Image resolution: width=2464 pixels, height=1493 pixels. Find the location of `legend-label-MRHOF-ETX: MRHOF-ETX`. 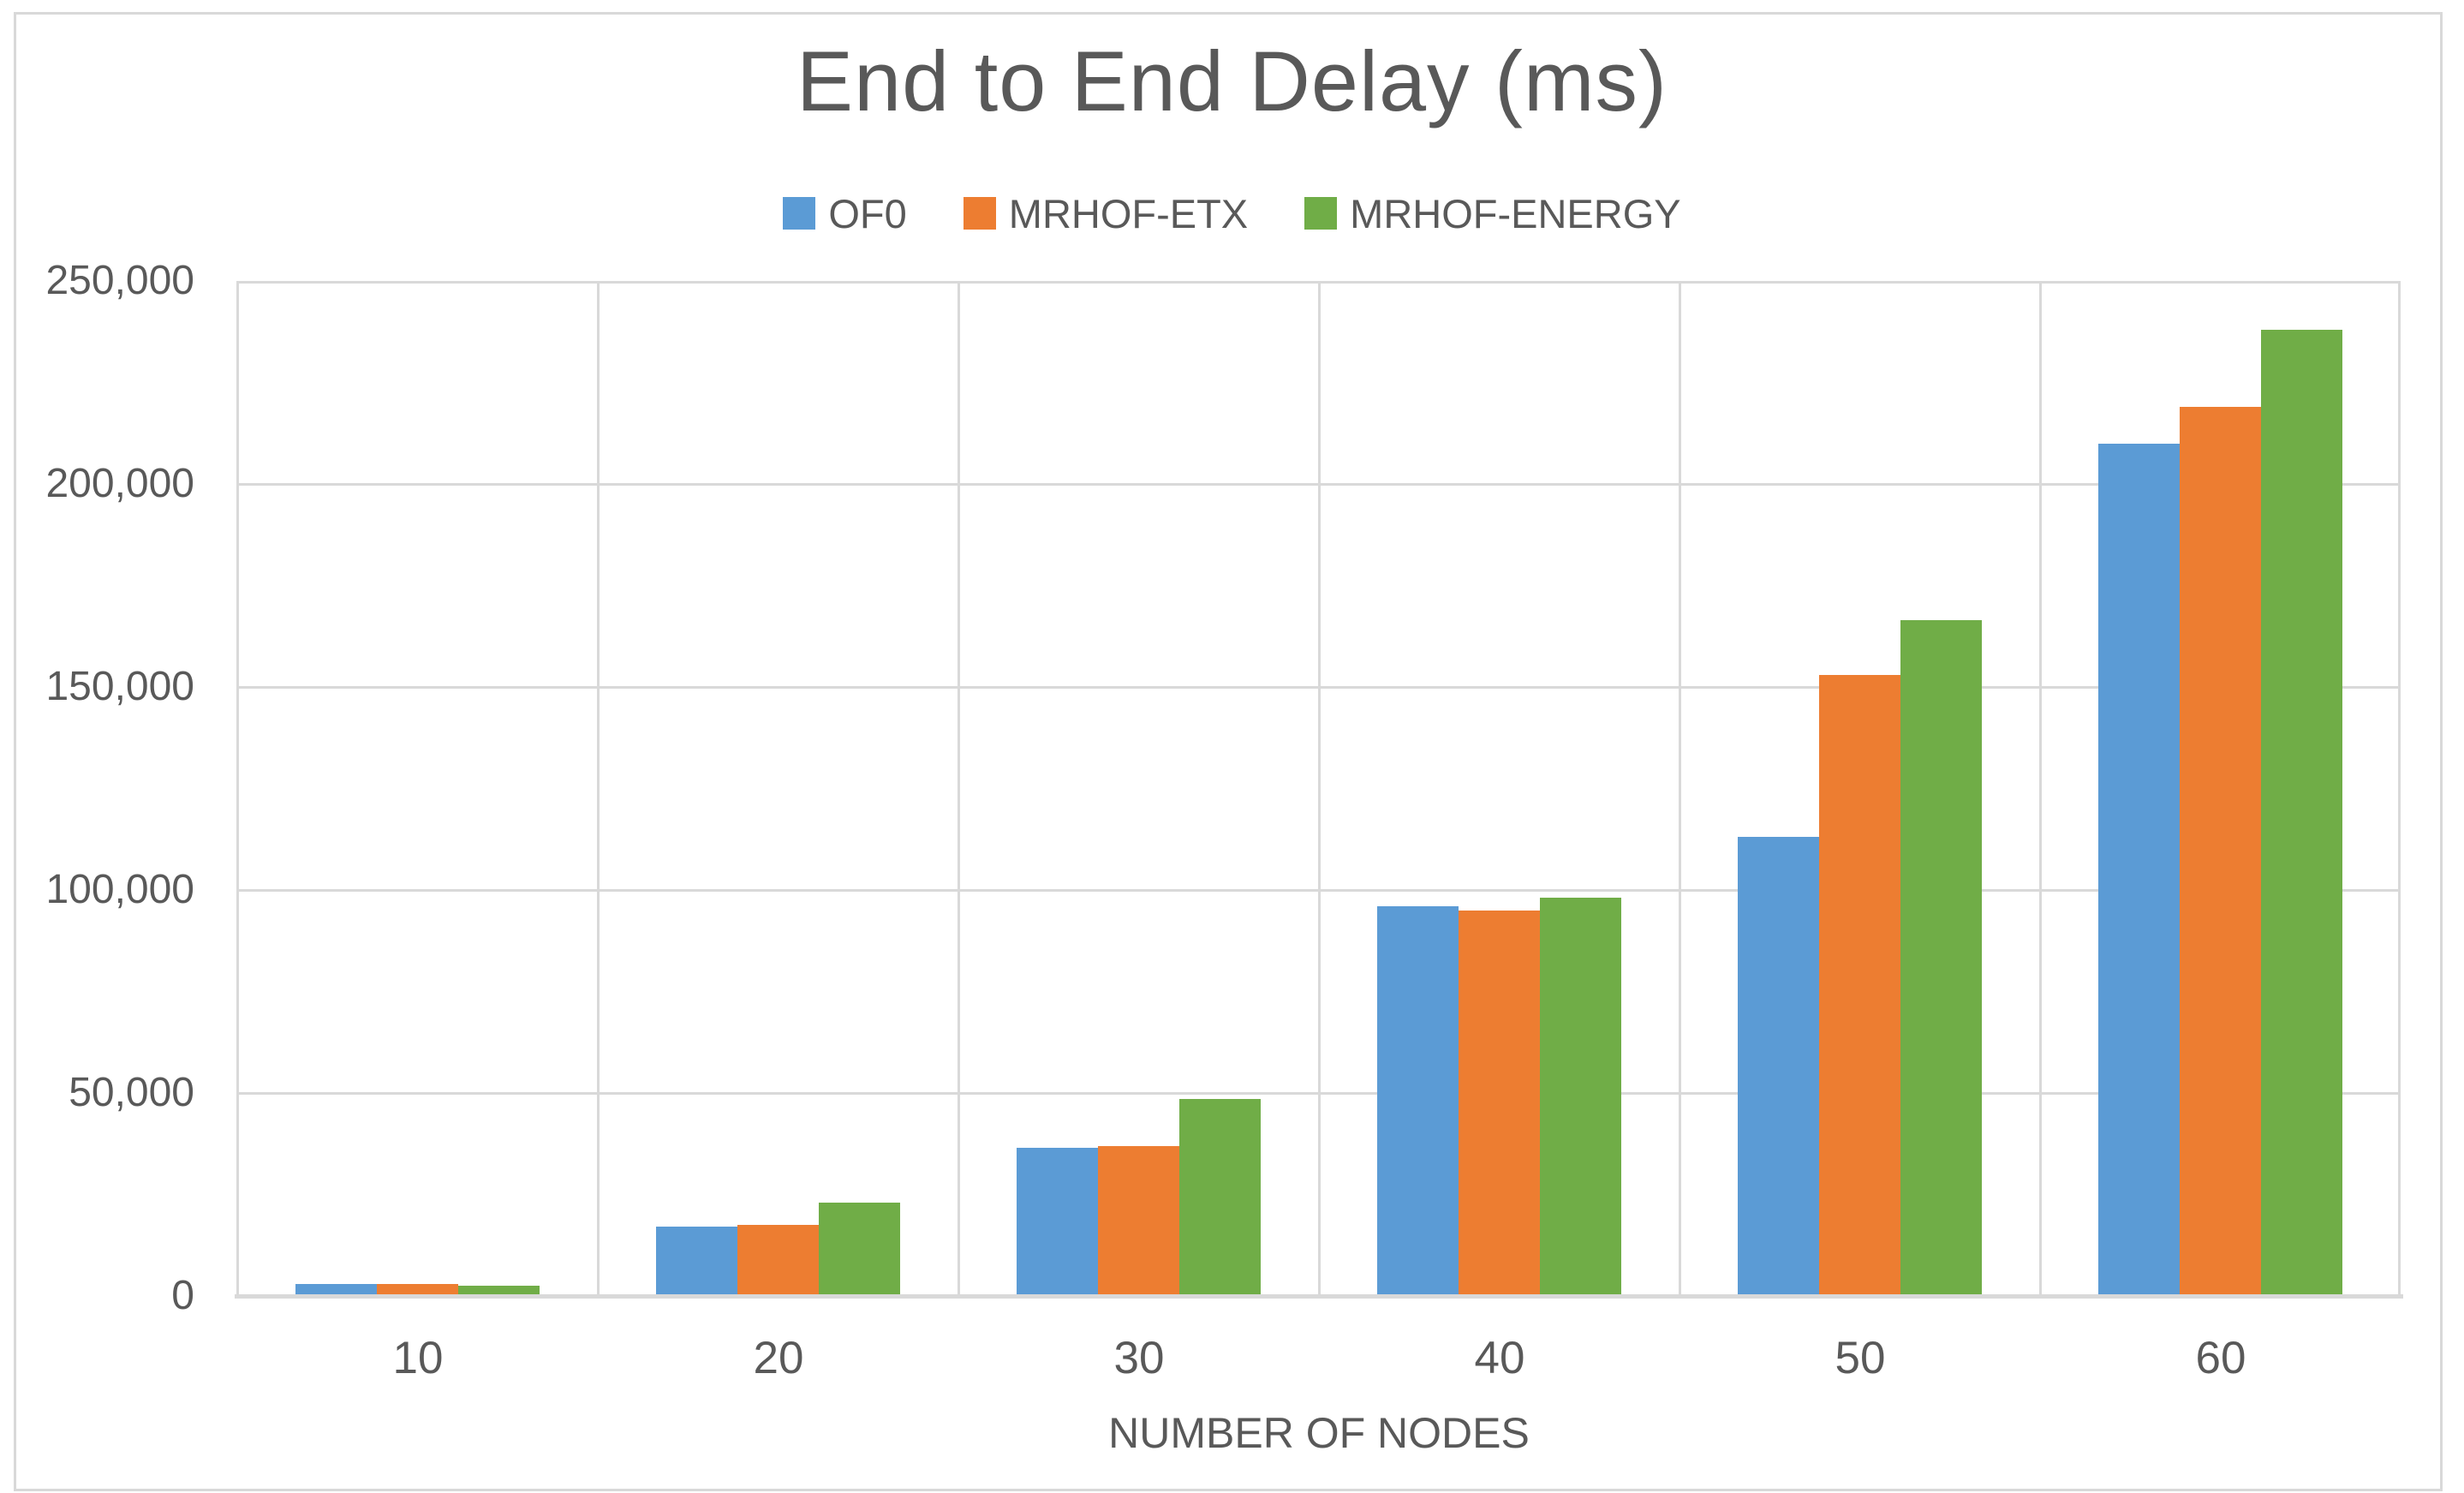

legend-label-MRHOF-ETX: MRHOF-ETX is located at coordinates (1128, 213).